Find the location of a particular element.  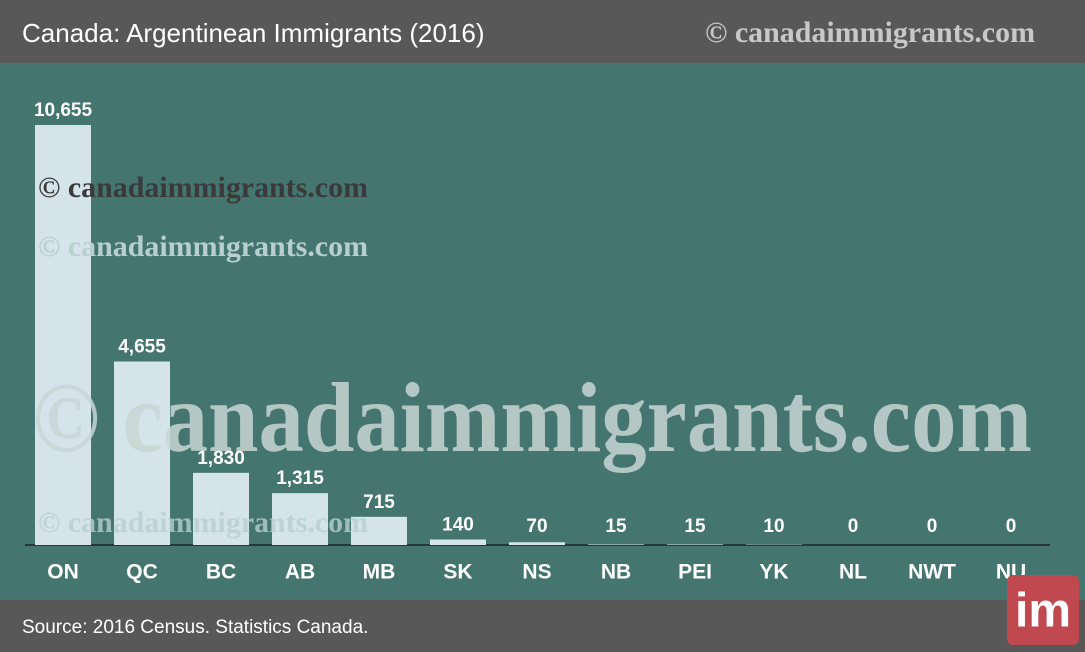

logo: im is located at coordinates (1043, 611).